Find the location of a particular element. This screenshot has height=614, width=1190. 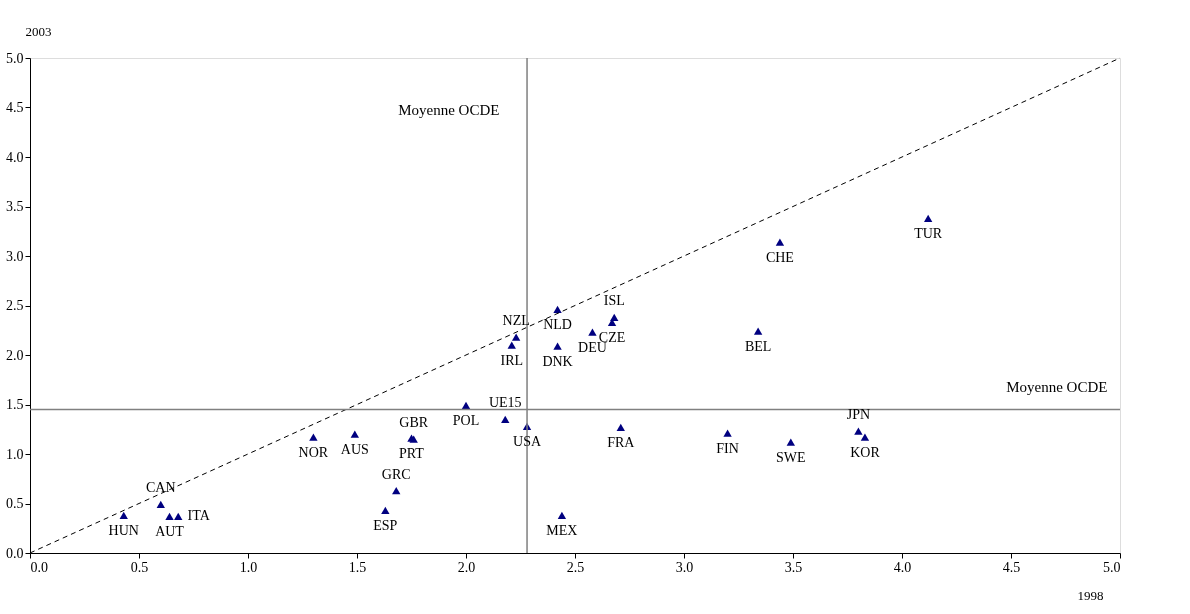

annotation: AUT is located at coordinates (170, 532).